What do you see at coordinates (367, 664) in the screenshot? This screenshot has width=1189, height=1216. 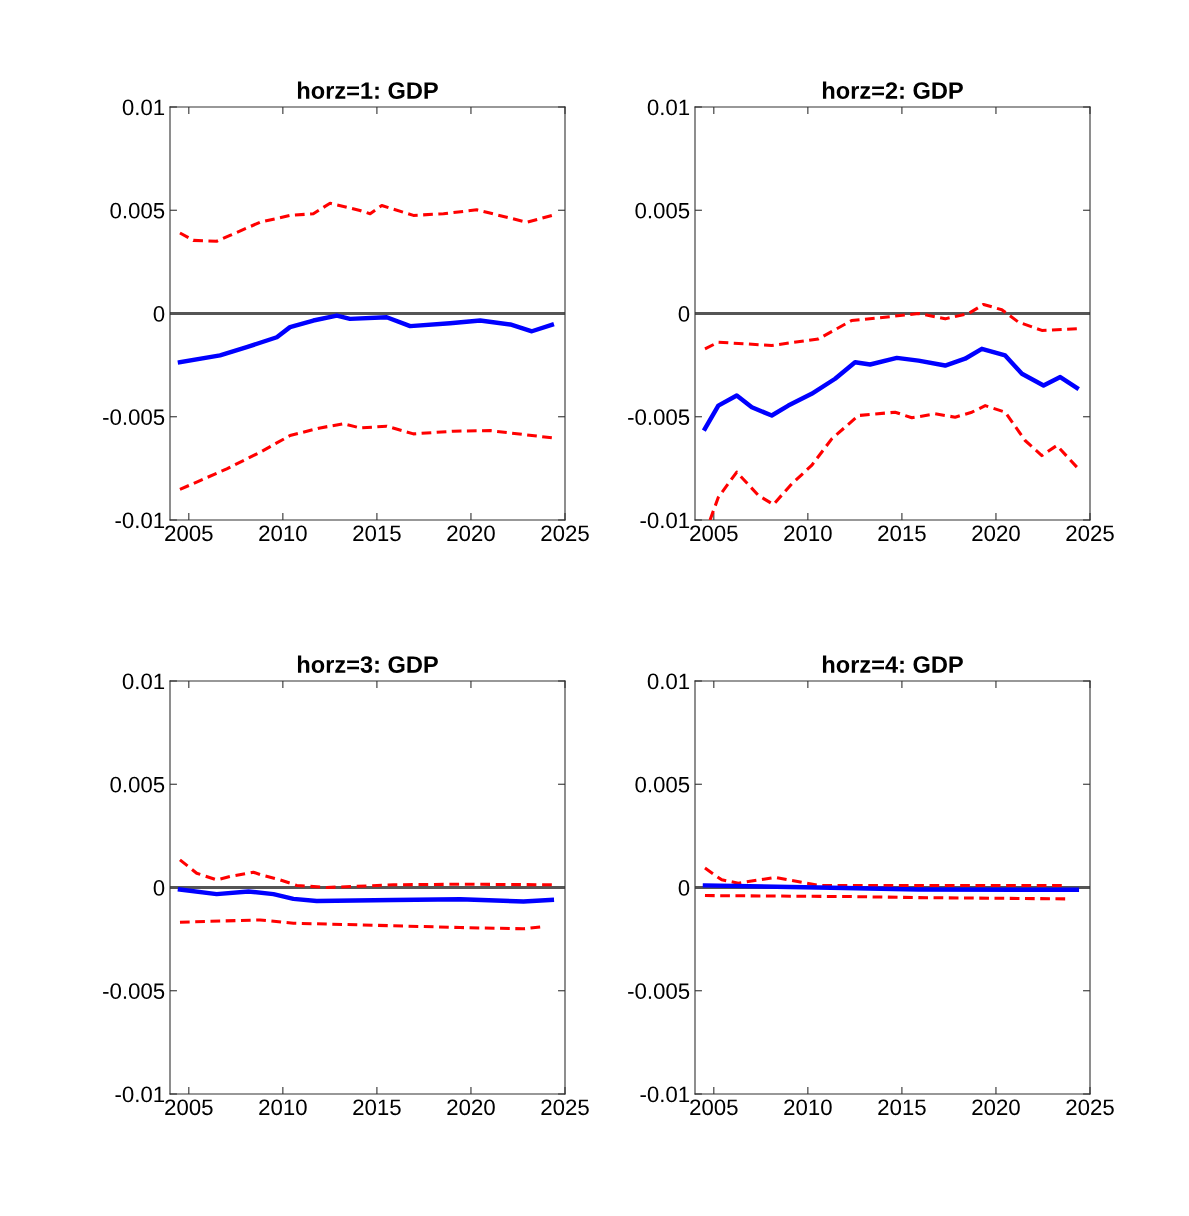 I see `chart-title: horz=3: GDP` at bounding box center [367, 664].